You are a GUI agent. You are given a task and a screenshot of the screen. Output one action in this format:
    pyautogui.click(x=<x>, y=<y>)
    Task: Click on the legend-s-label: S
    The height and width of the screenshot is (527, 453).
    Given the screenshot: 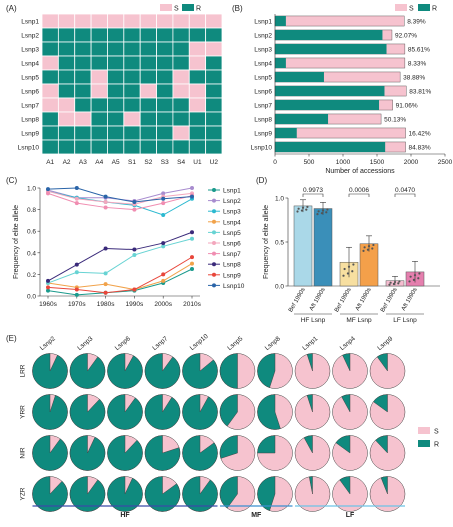 What is the action you would take?
    pyautogui.click(x=176, y=9)
    